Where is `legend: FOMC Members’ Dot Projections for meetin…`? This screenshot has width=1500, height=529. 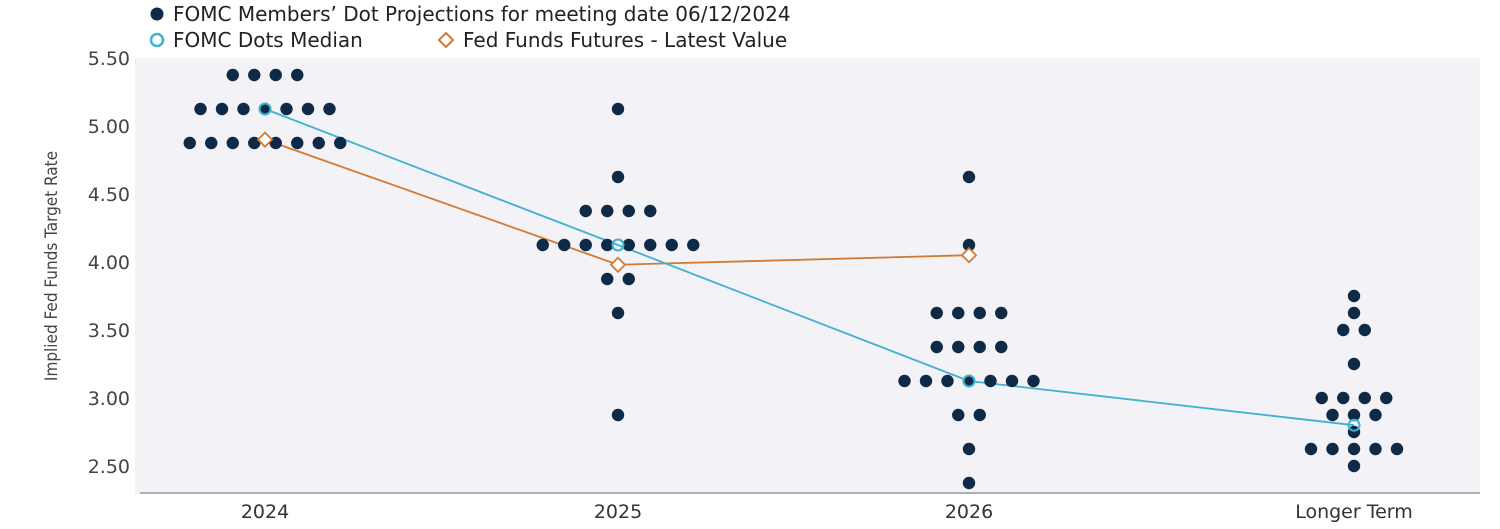
legend: FOMC Members’ Dot Projections for meetin… is located at coordinates (470, 27).